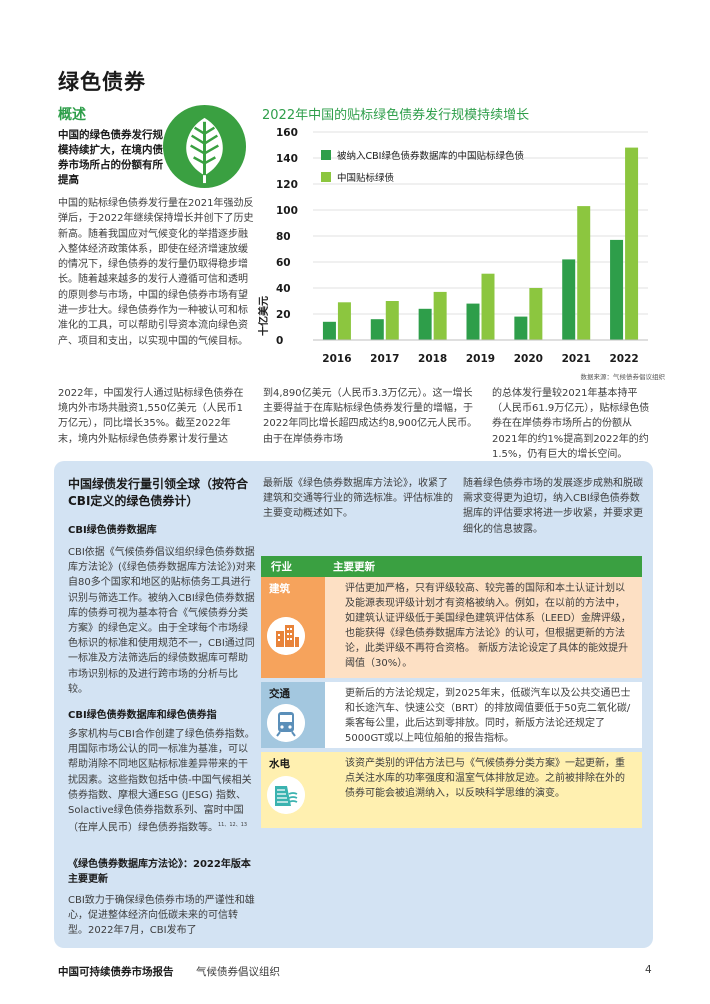  What do you see at coordinates (569, 299) in the screenshot?
I see `bar-cbi-2021` at bounding box center [569, 299].